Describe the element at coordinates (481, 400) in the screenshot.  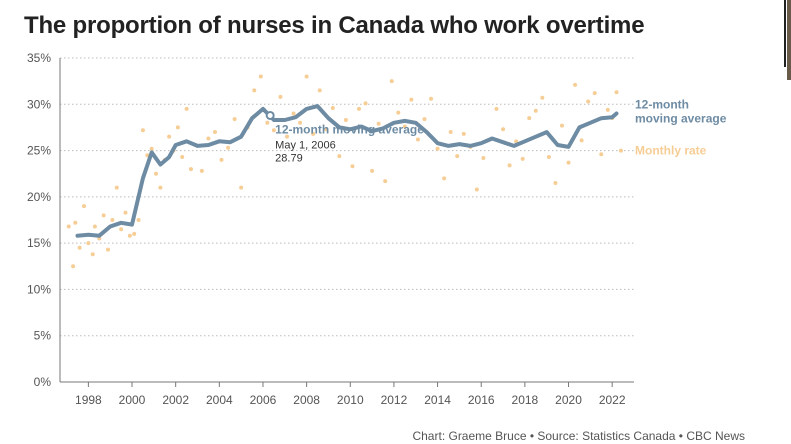
I see `x-tick-label: 2016` at that location.